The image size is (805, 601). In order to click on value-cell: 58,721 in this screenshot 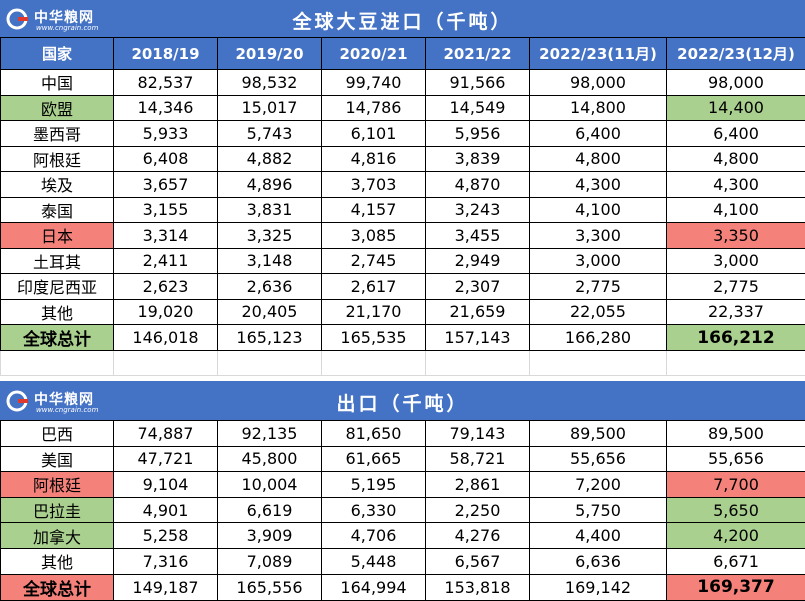, I will do `click(478, 459)`.